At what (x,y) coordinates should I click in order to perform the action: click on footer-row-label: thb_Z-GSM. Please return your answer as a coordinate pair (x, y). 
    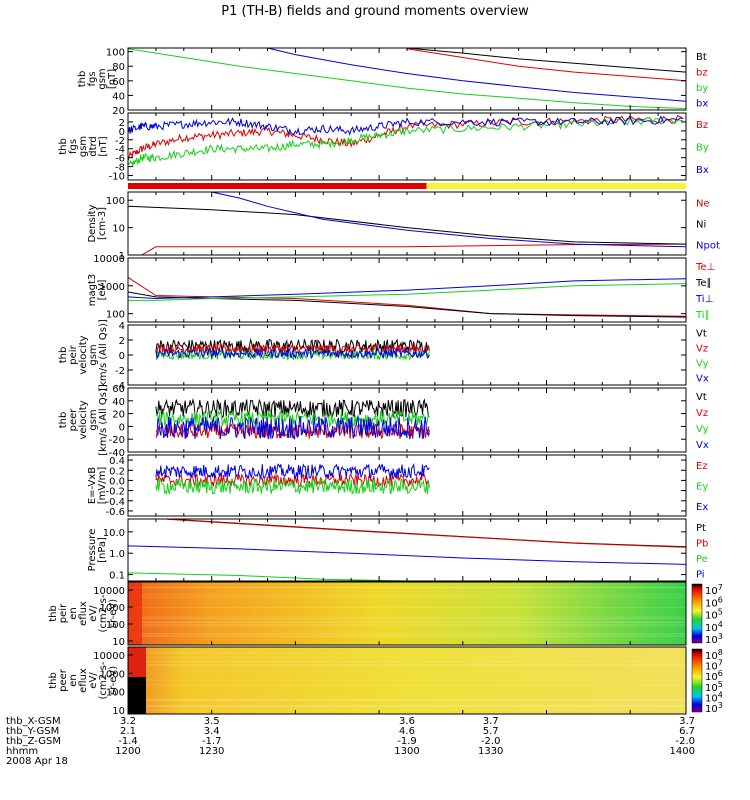
    Looking at the image, I should click on (33, 741).